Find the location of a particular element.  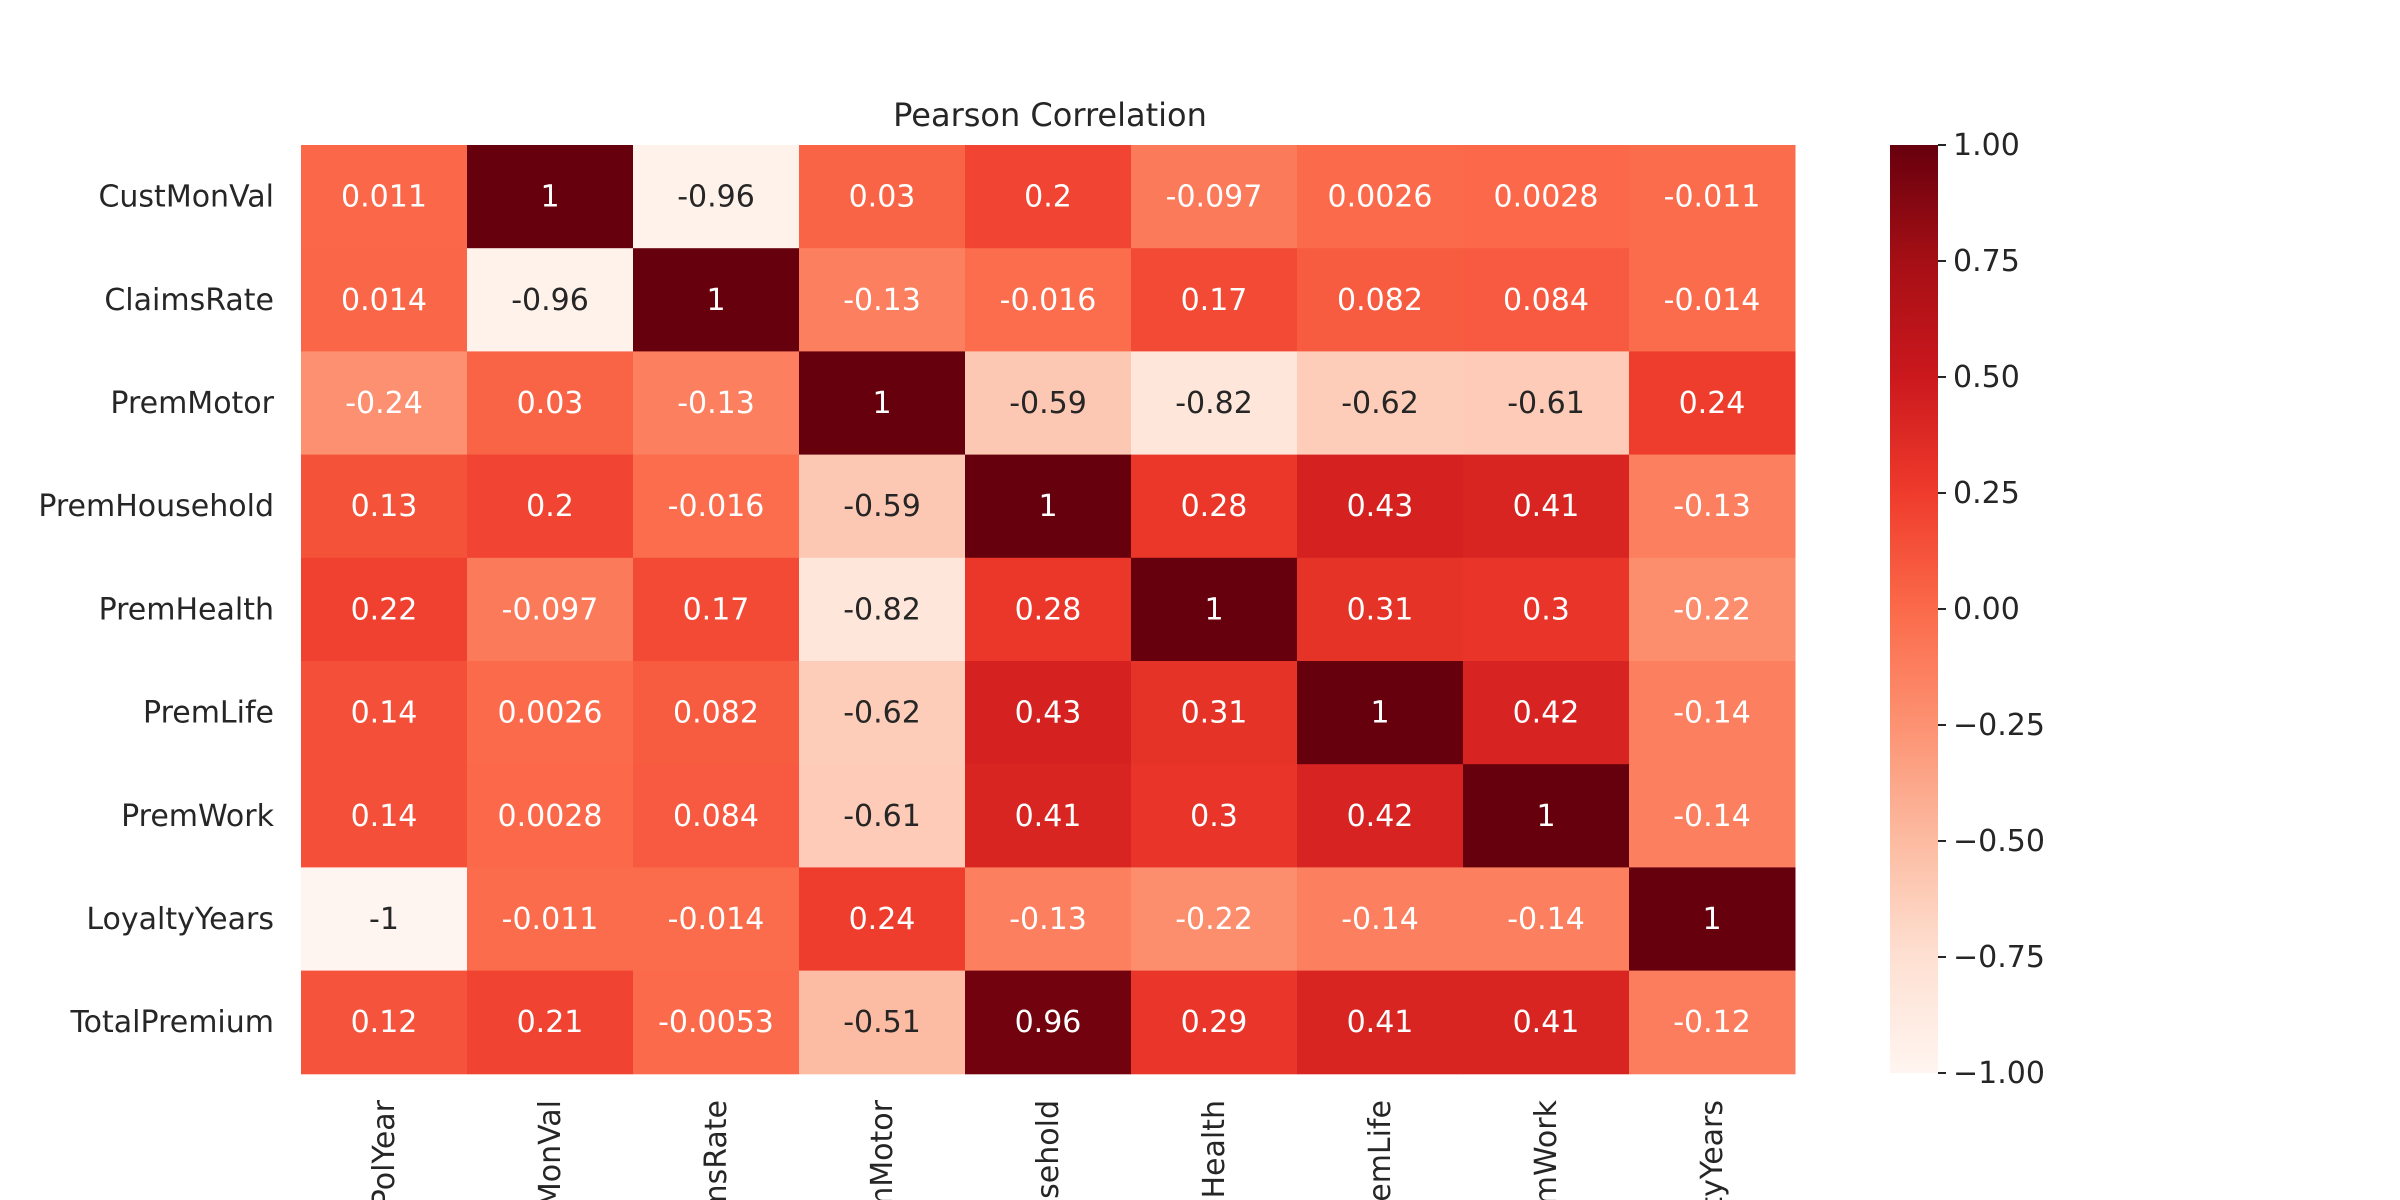

cell-value-label: 0.17 is located at coordinates (716, 609).